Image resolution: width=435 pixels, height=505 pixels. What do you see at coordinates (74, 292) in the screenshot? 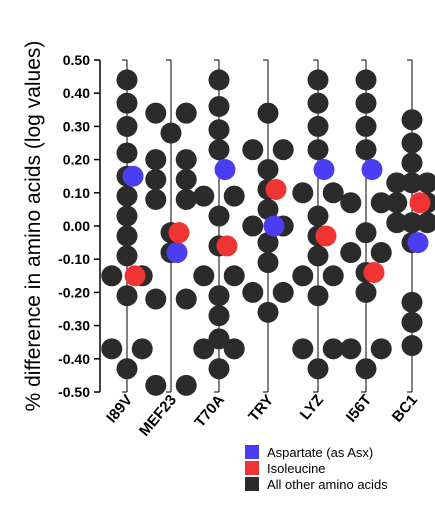
I see `y-tick-label: -0.20` at bounding box center [74, 292].